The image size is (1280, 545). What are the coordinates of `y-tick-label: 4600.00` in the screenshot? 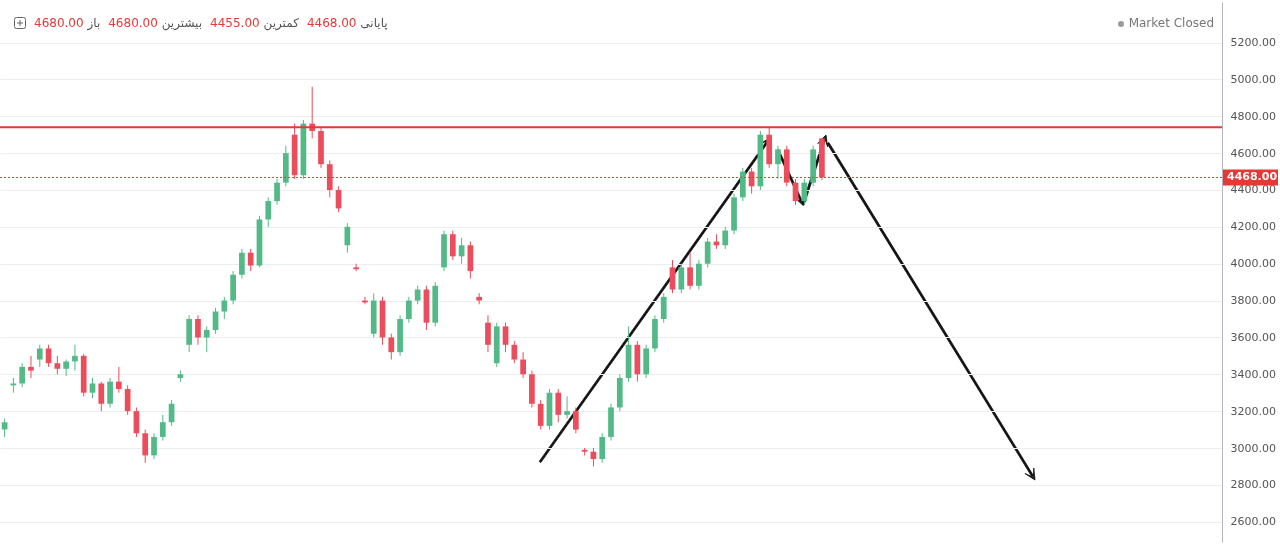 It's located at (1253, 153).